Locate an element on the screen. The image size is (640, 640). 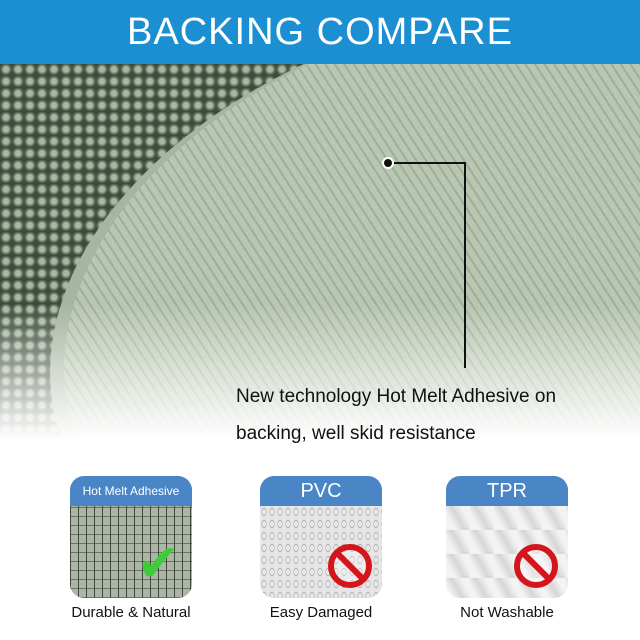
card-tab: PVC is located at coordinates (321, 491).